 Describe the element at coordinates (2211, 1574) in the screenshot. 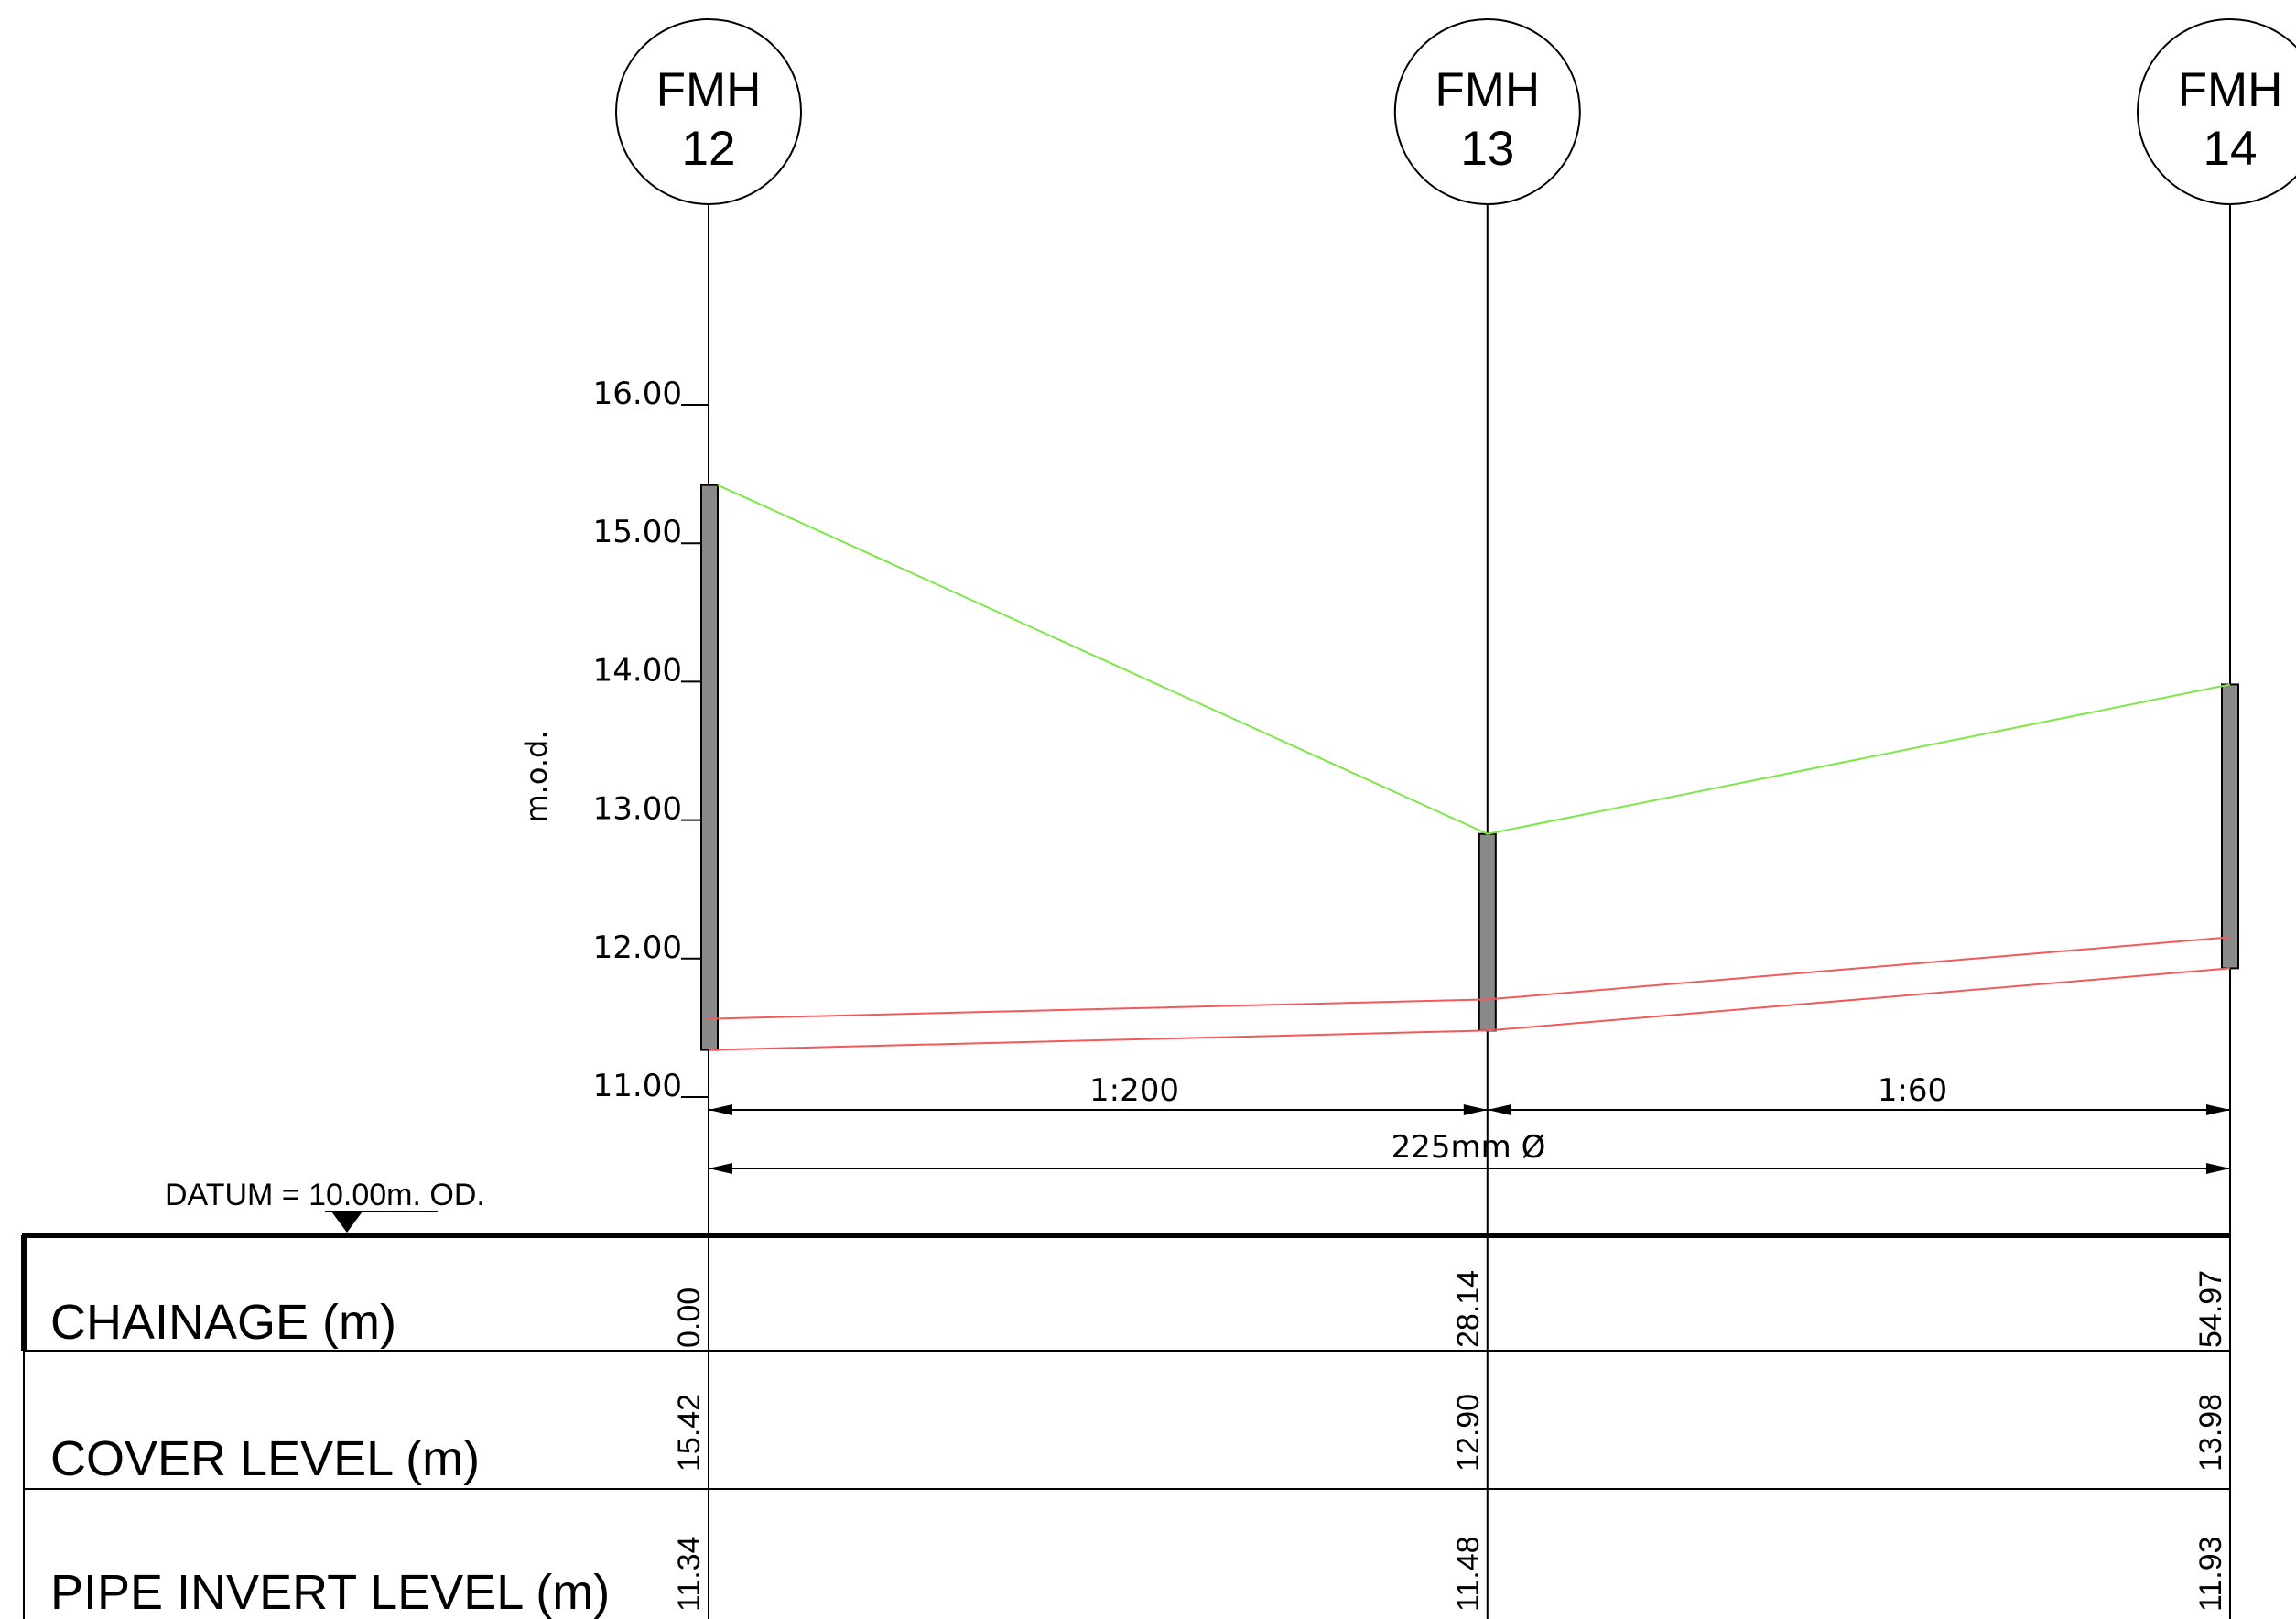

I see `row-value-invert: 11.93` at that location.